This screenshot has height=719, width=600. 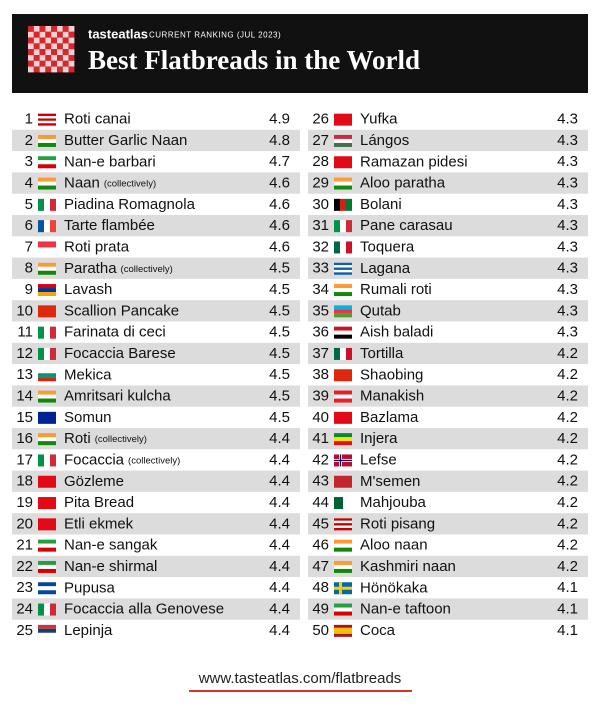 What do you see at coordinates (320, 609) in the screenshot?
I see `rank: 49` at bounding box center [320, 609].